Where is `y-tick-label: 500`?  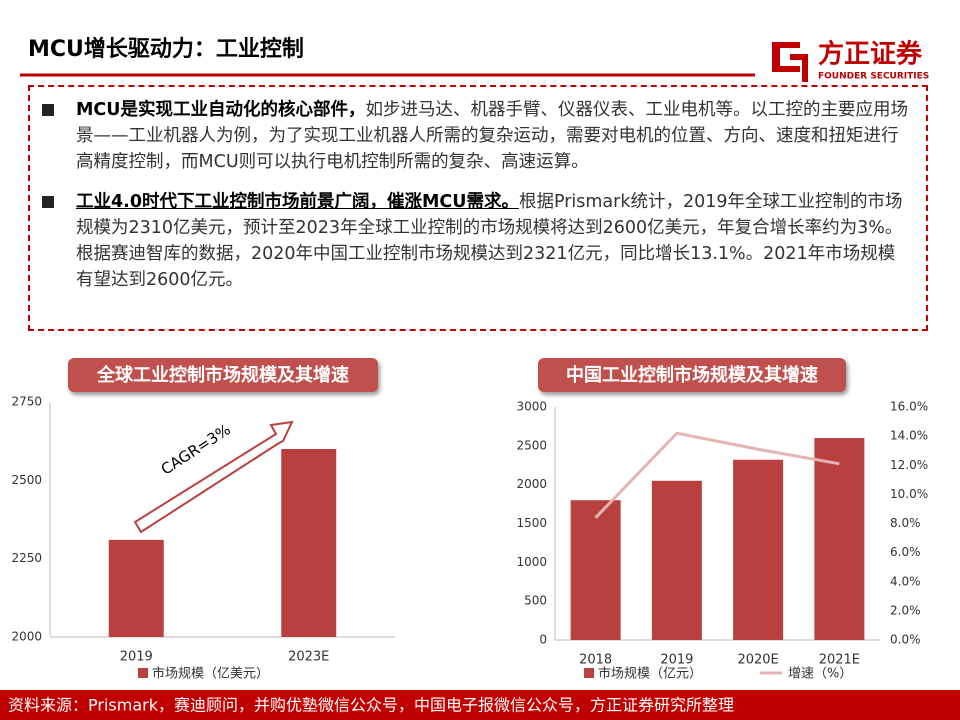
y-tick-label: 500 is located at coordinates (535, 601).